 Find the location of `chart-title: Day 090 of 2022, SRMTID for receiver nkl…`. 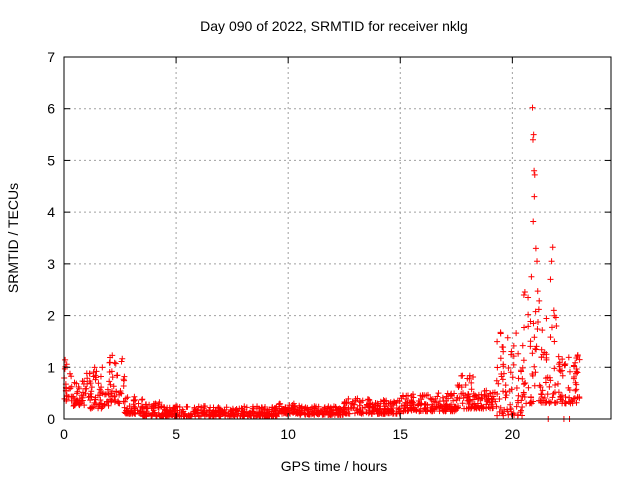

chart-title: Day 090 of 2022, SRMTID for receiver nkl… is located at coordinates (334, 26).